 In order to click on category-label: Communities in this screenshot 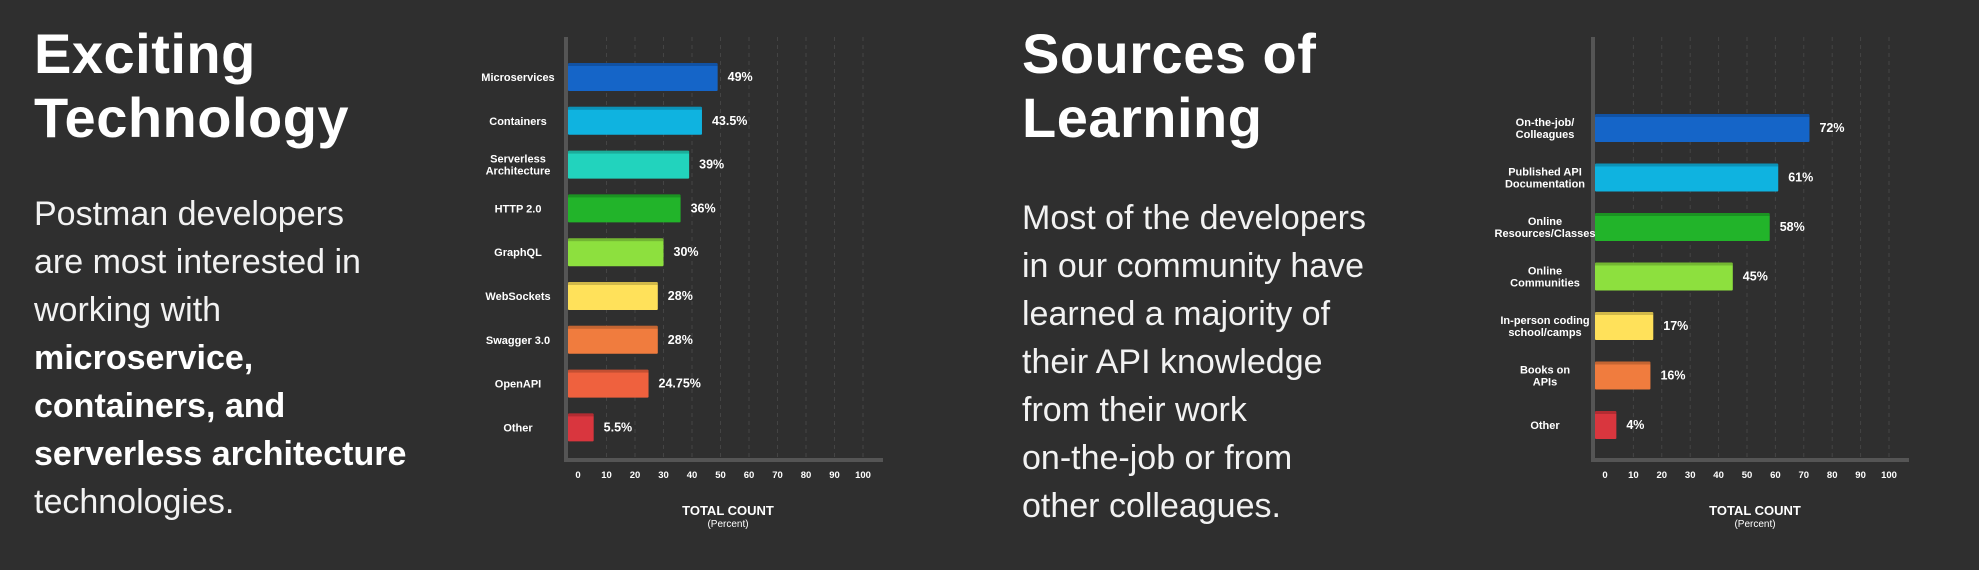, I will do `click(1545, 284)`.